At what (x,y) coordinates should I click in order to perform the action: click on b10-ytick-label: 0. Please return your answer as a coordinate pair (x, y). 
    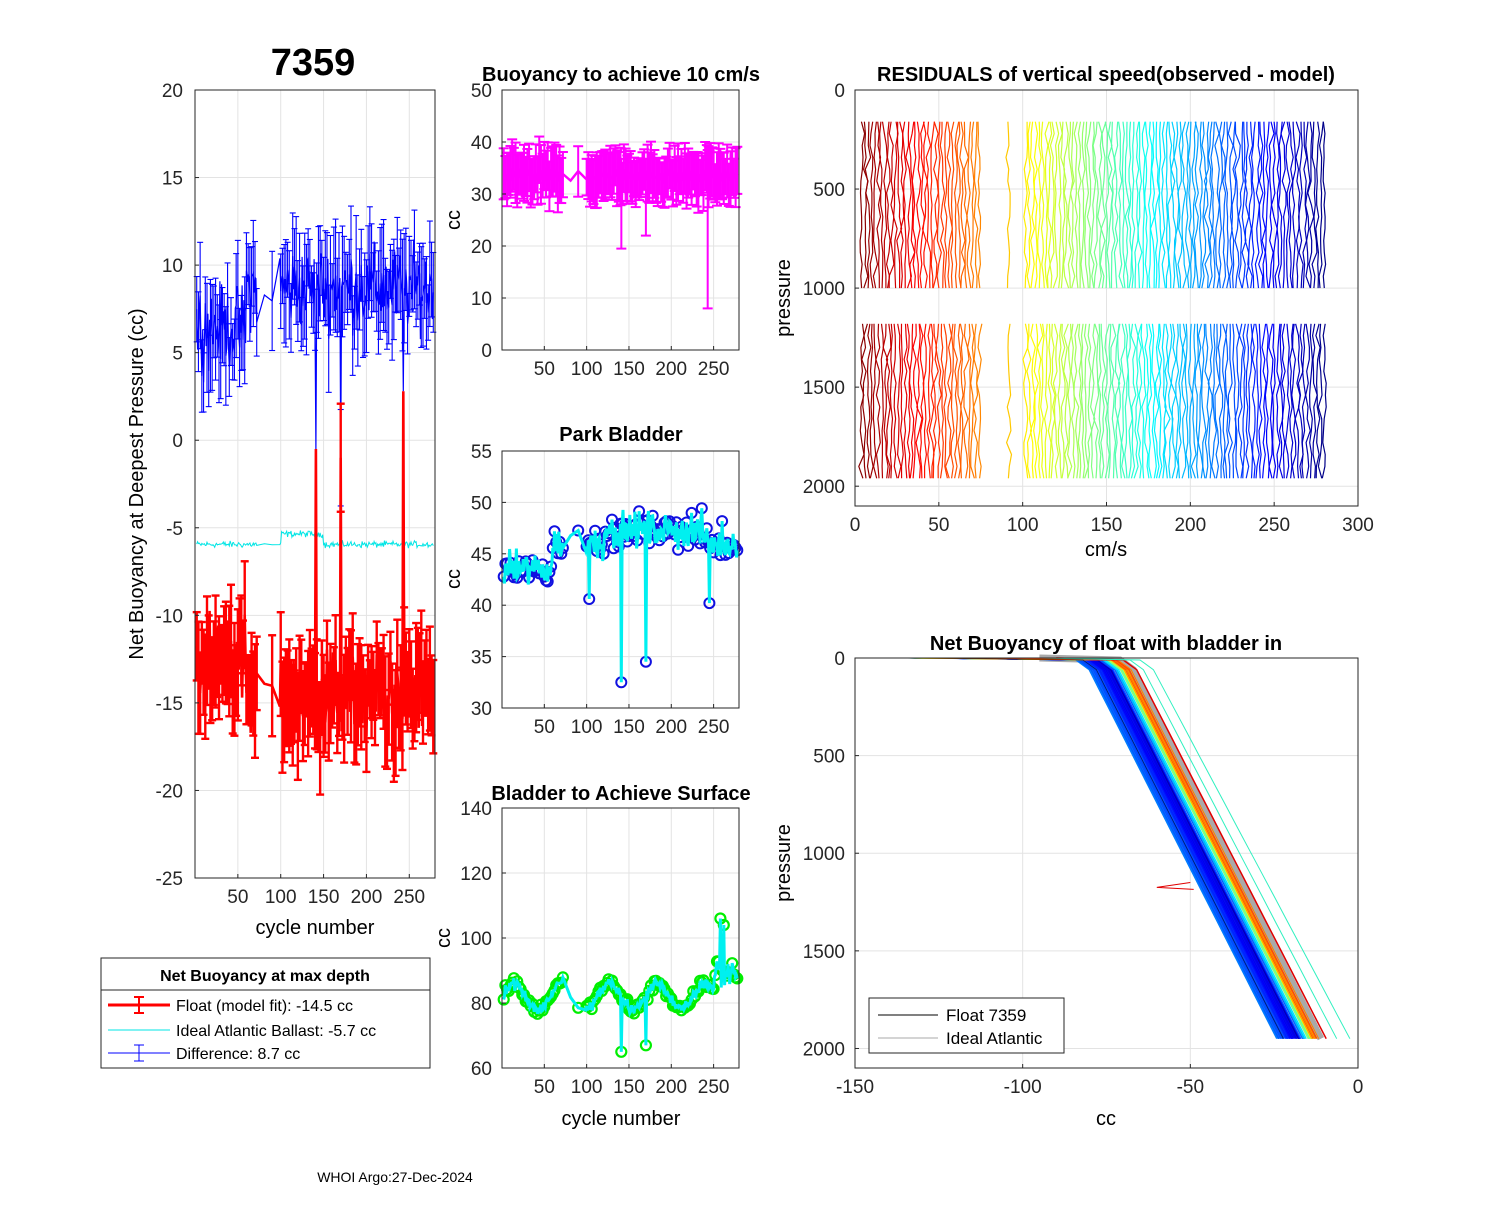
    Looking at the image, I should click on (486, 351).